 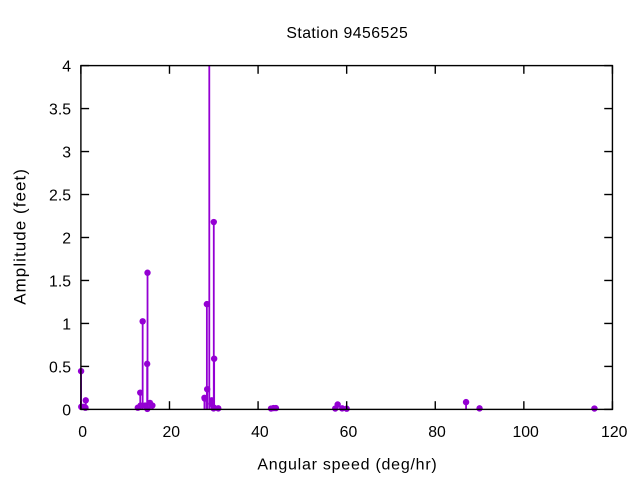 What do you see at coordinates (66, 152) in the screenshot?
I see `svg-text: 3` at bounding box center [66, 152].